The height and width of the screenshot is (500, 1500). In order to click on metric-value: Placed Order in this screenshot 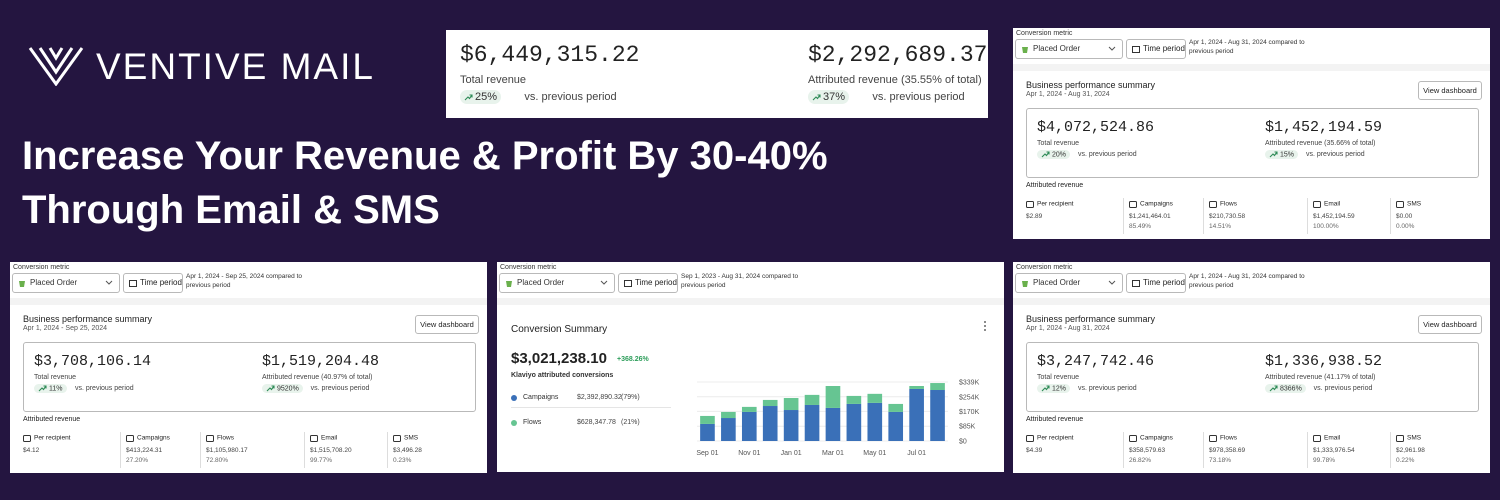, I will do `click(1057, 48)`.